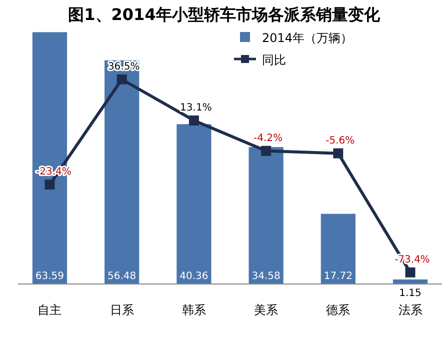  I want to click on data-label: 1.15, so click(410, 293).